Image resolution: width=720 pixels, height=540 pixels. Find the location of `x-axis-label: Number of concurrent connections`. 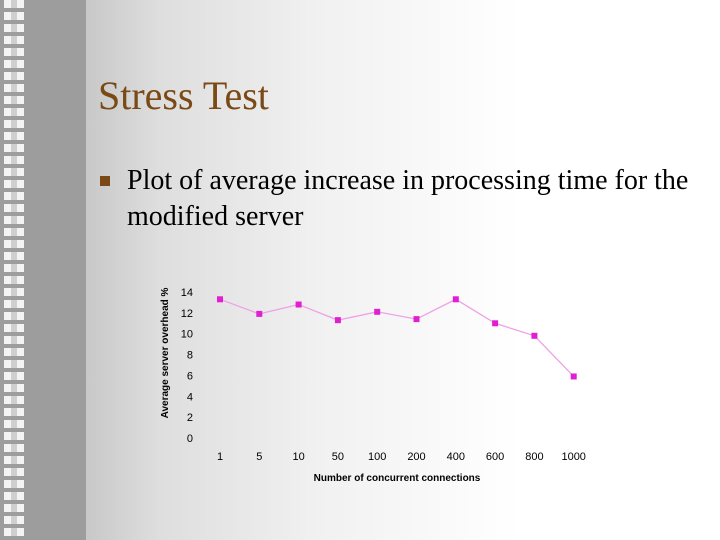

x-axis-label: Number of concurrent connections is located at coordinates (397, 478).